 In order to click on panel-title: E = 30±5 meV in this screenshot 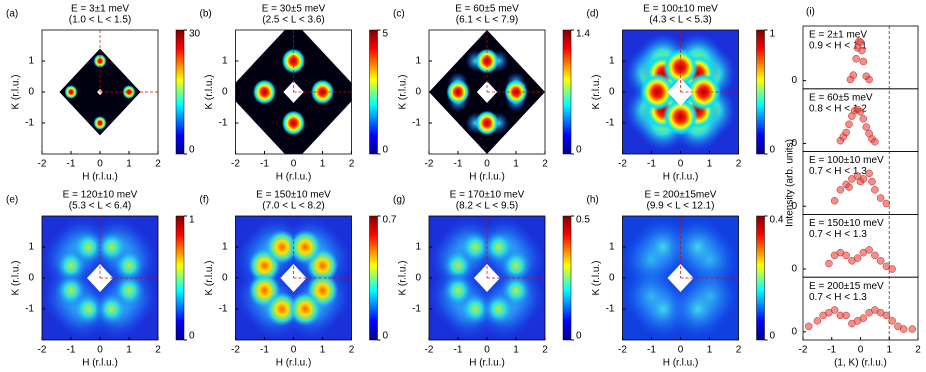, I will do `click(294, 9)`.